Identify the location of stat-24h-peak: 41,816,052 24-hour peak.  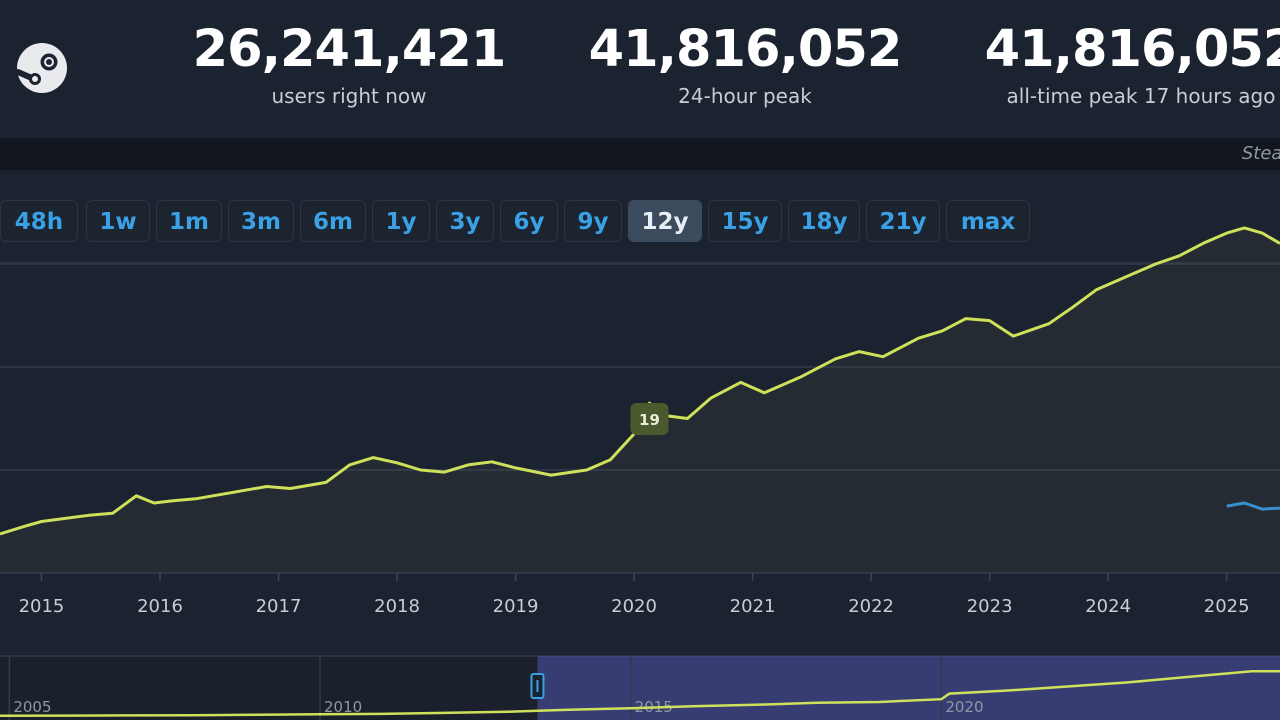
(745, 66).